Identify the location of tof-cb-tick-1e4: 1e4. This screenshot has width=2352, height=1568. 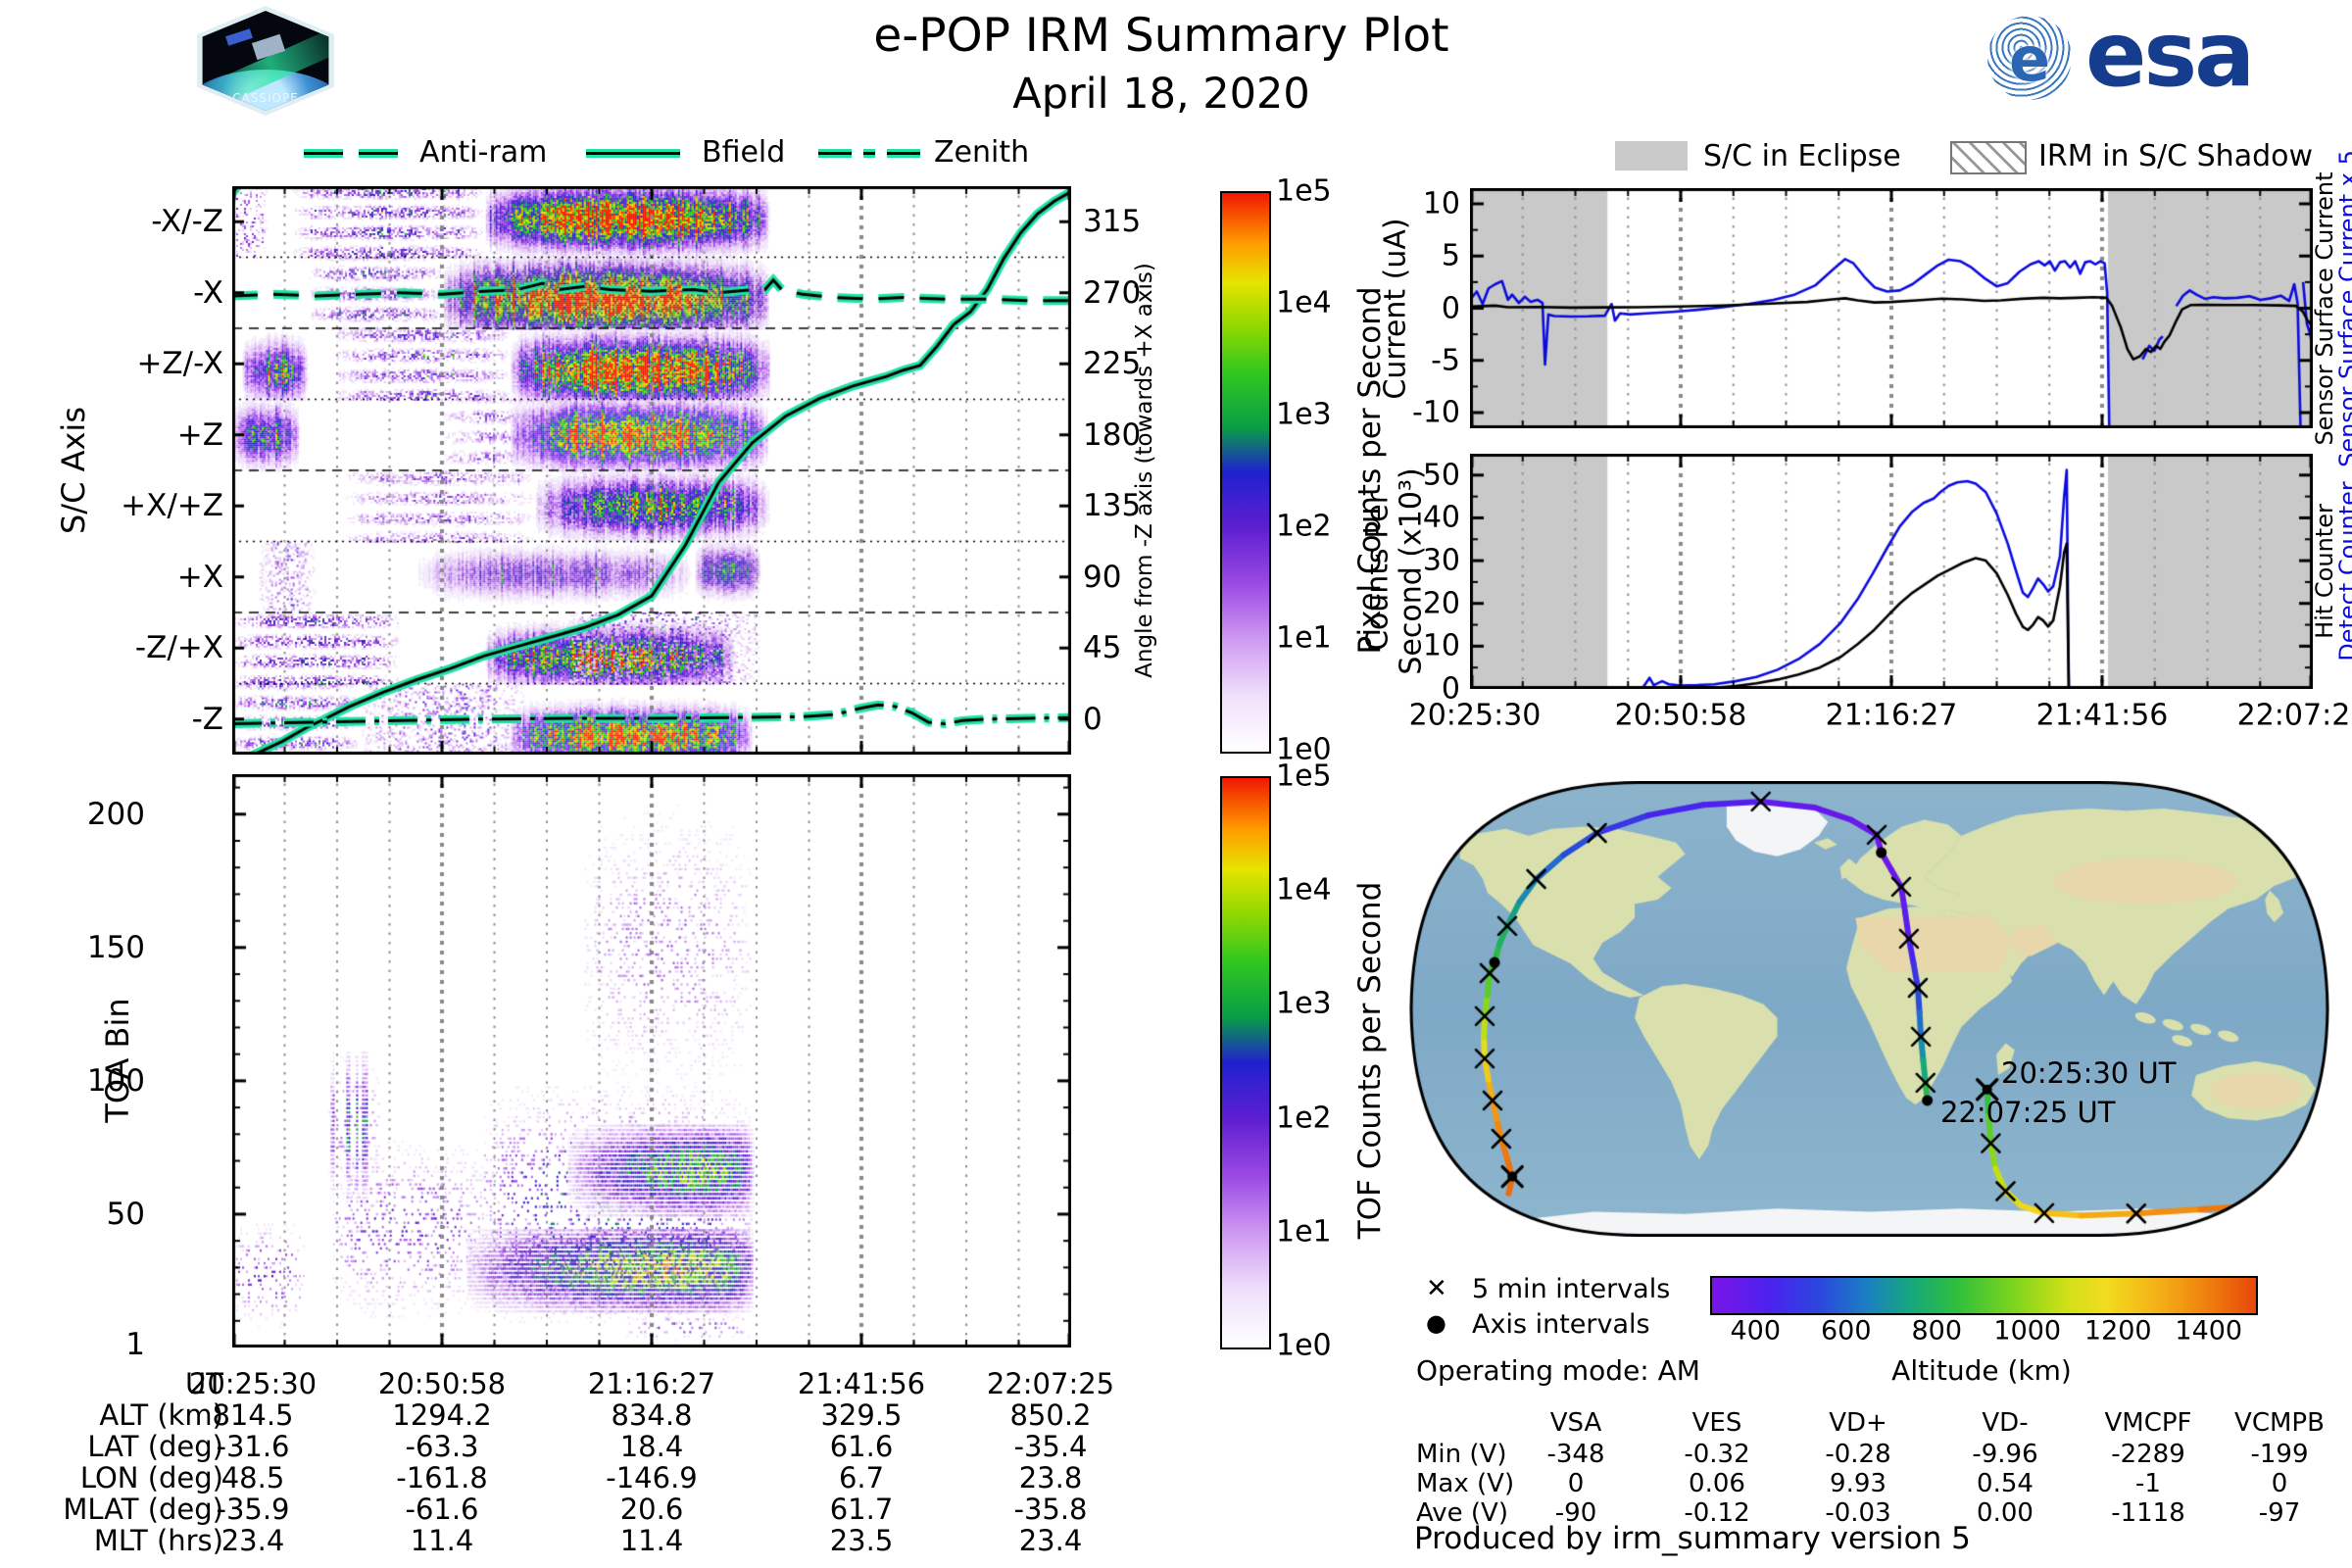
(1304, 889).